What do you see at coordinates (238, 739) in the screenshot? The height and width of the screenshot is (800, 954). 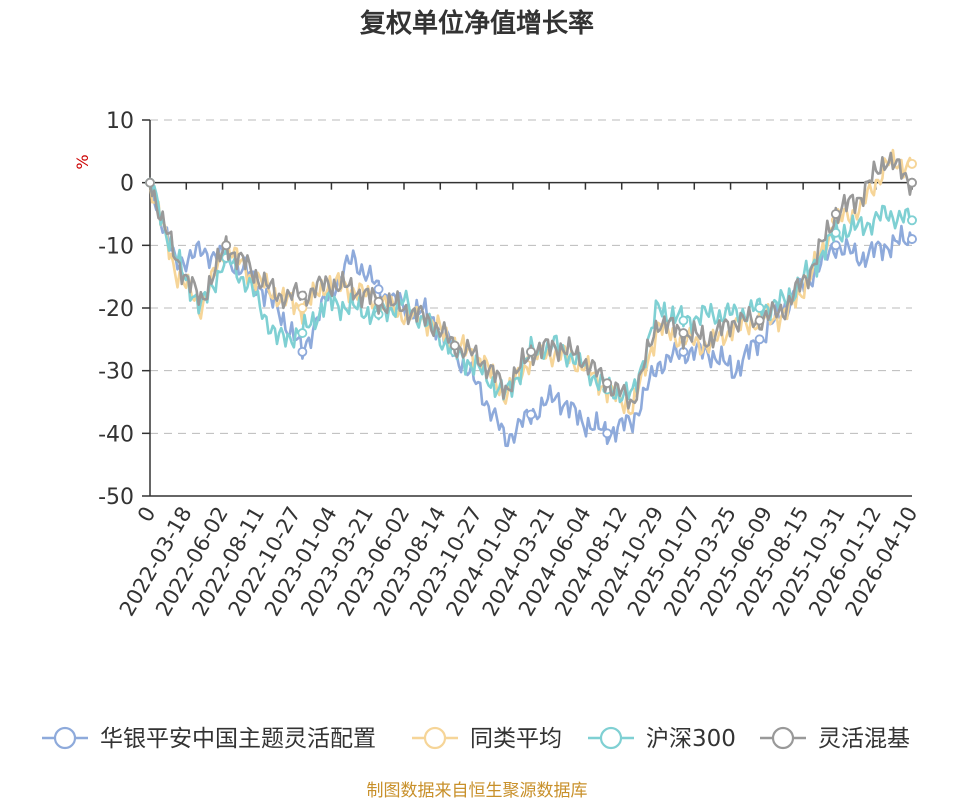 I see `legend-label: 华银平安中国主题灵活配置` at bounding box center [238, 739].